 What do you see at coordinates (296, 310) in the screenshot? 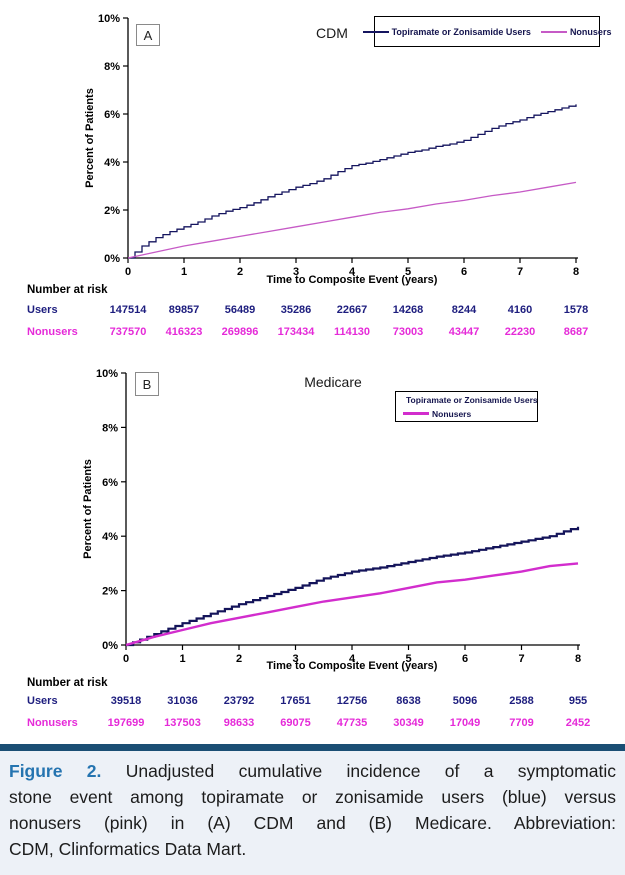
I see `risk-value: 35286` at bounding box center [296, 310].